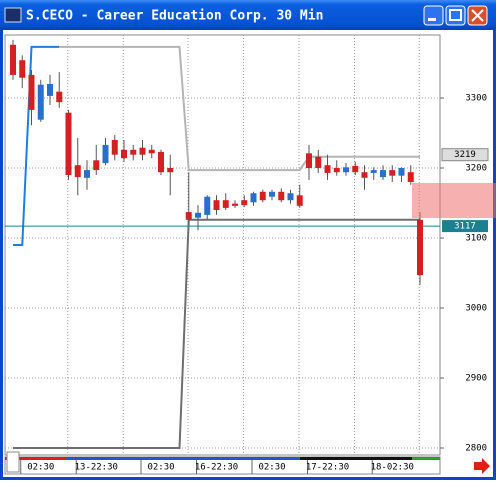  Describe the element at coordinates (454, 200) in the screenshot. I see `highlight` at that location.